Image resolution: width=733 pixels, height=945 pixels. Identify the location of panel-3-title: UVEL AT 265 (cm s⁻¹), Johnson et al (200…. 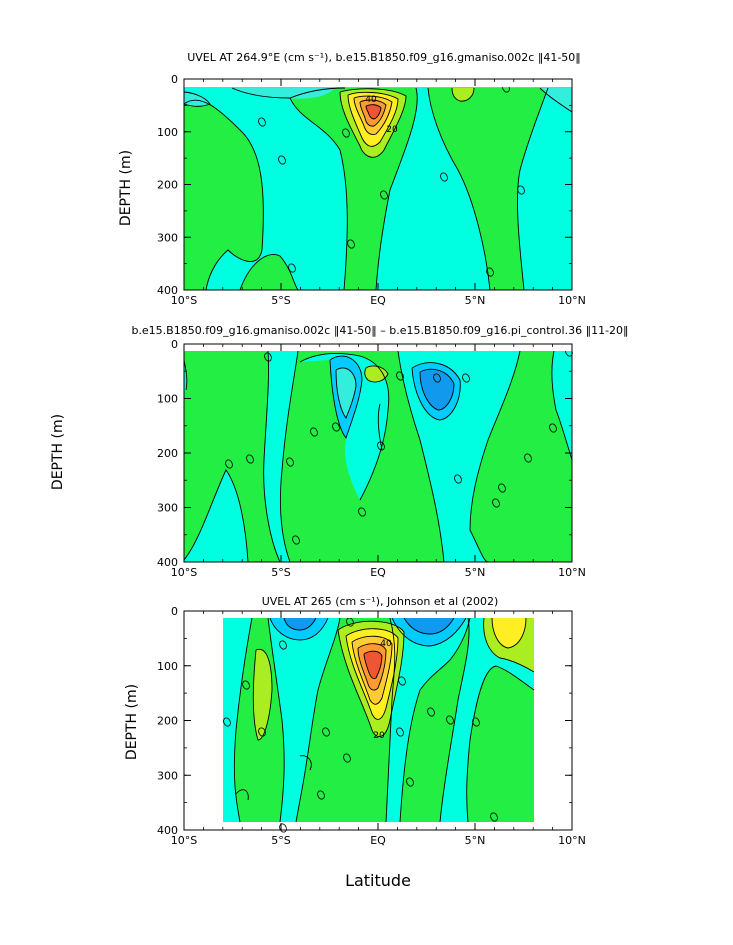
(380, 601).